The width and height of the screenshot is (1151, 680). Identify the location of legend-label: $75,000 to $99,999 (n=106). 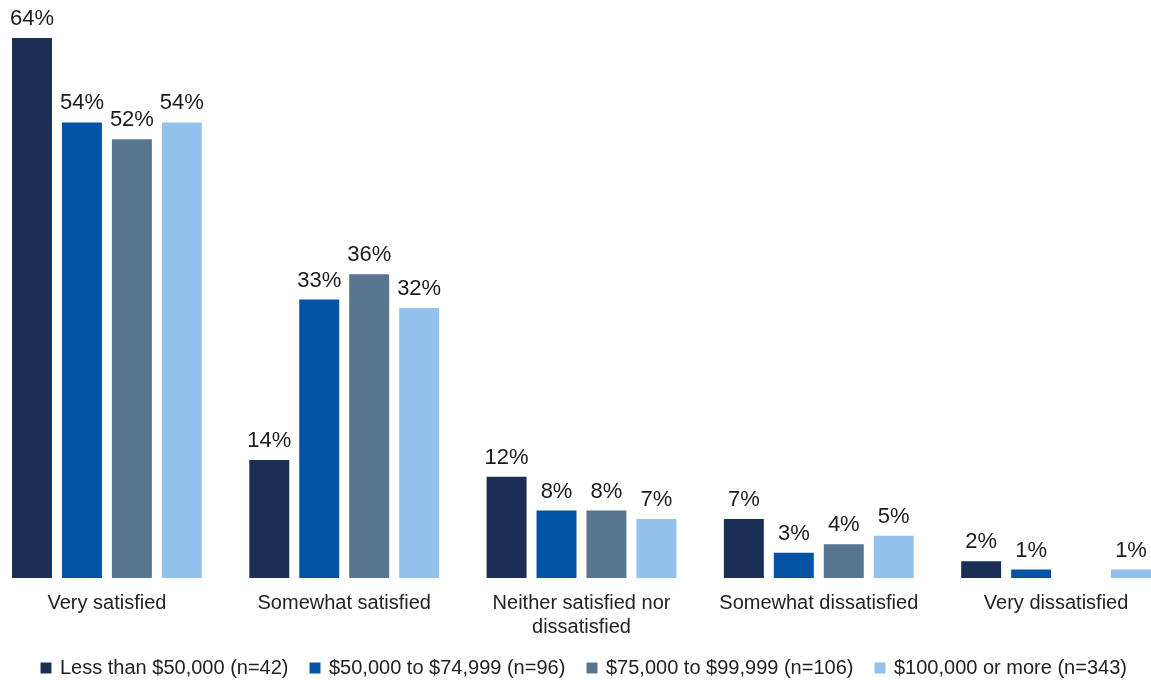
(730, 667).